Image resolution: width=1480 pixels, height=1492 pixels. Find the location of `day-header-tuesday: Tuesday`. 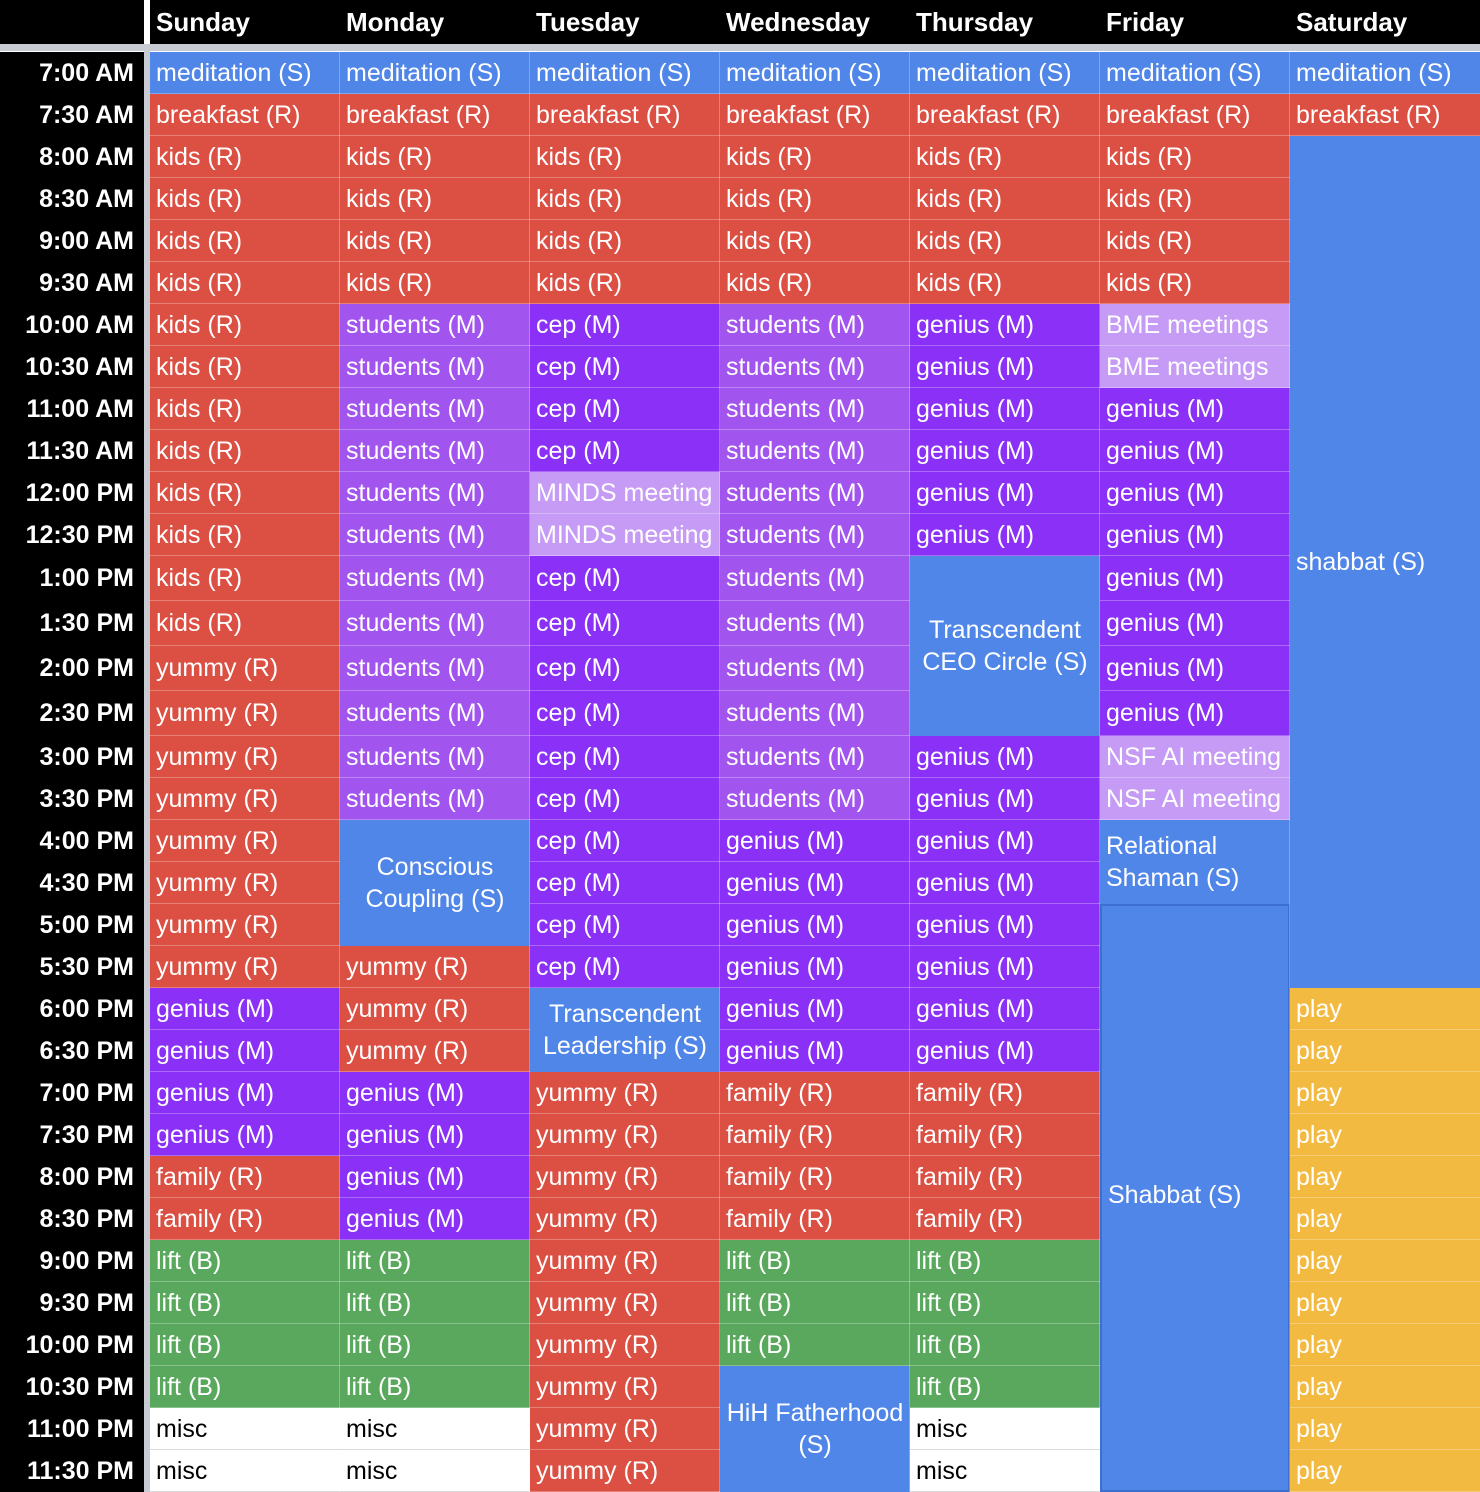

day-header-tuesday: Tuesday is located at coordinates (625, 22).